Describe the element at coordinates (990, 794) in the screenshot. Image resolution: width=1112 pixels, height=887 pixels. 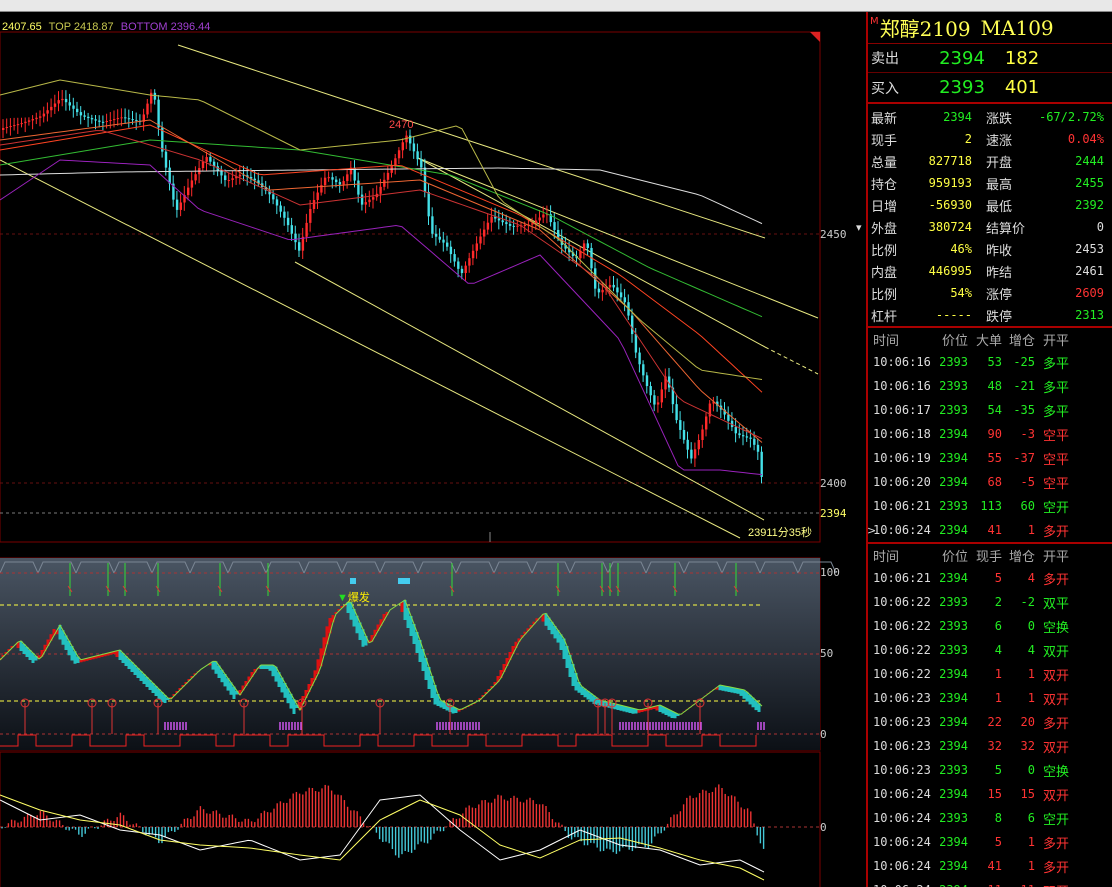
I see `table-row: 10:06:24 2394 15 15 双开` at that location.